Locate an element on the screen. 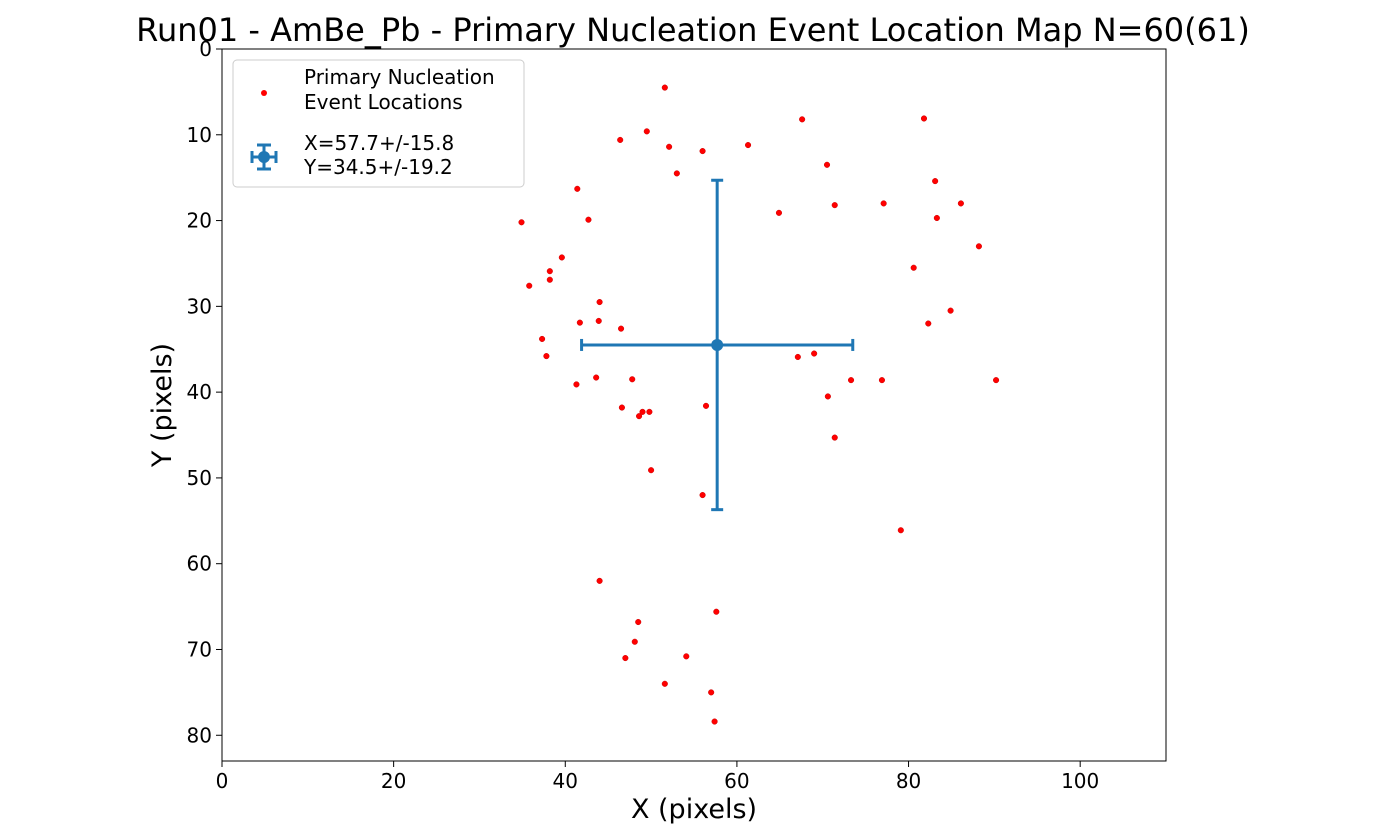  y-tick-label: 60 is located at coordinates (199, 564).